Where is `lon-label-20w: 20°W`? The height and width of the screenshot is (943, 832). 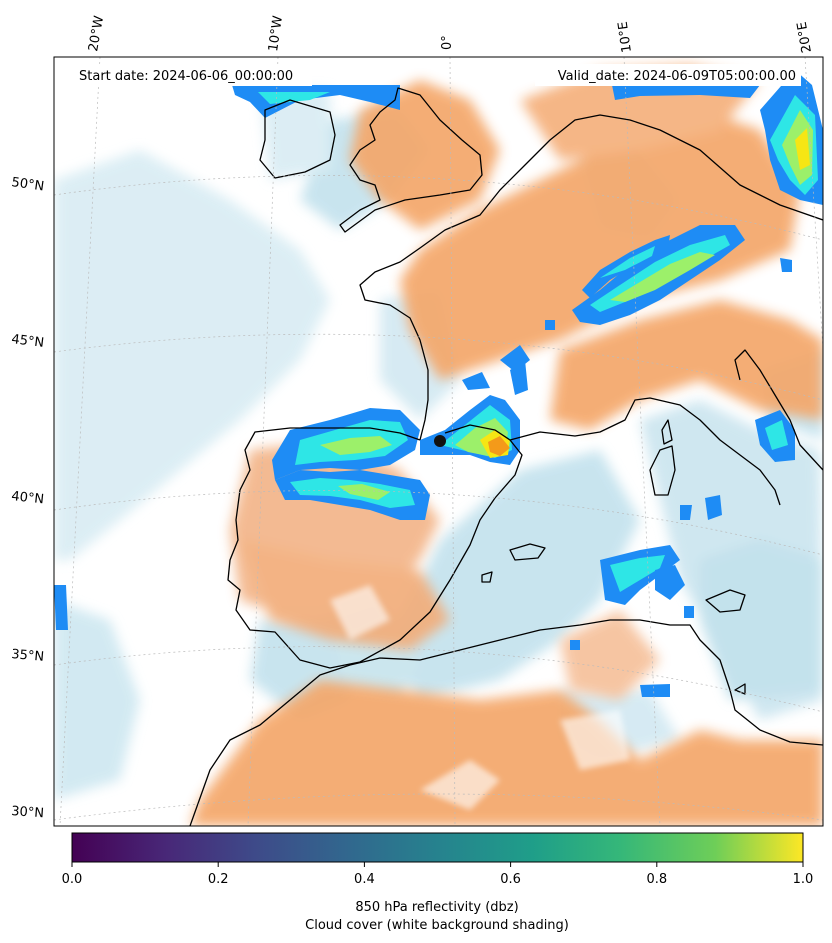 lon-label-20w: 20°W is located at coordinates (96, 34).